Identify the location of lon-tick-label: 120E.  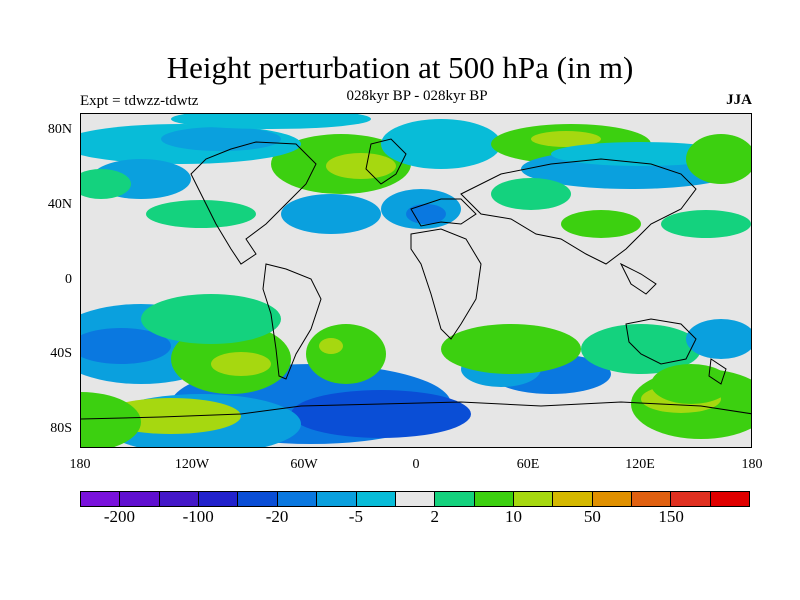
(640, 464).